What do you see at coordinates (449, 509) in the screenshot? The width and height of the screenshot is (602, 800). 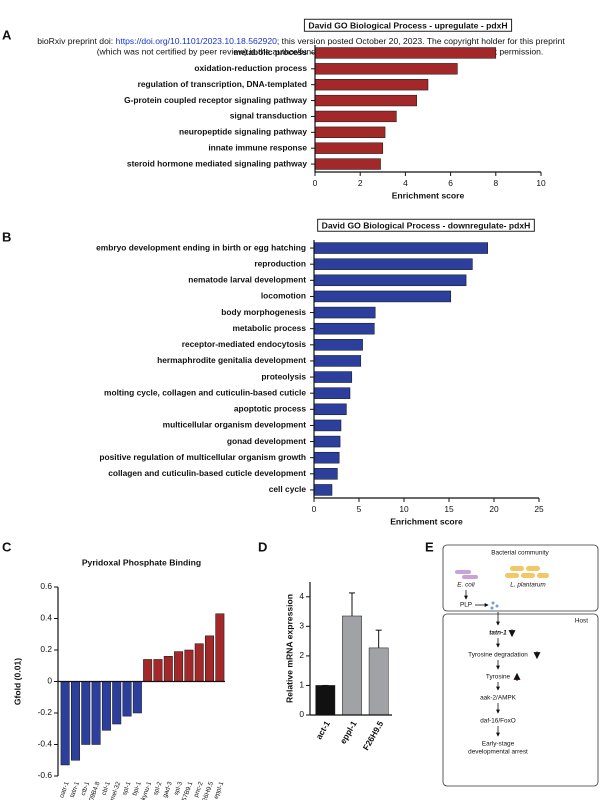 I see `x-tick-label: 15` at bounding box center [449, 509].